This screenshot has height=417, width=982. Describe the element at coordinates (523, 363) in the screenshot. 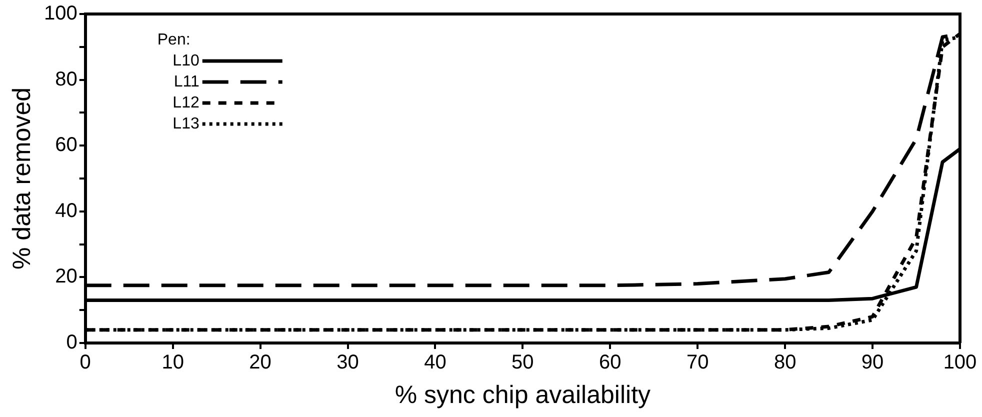

I see `x-tick-label: 50` at that location.